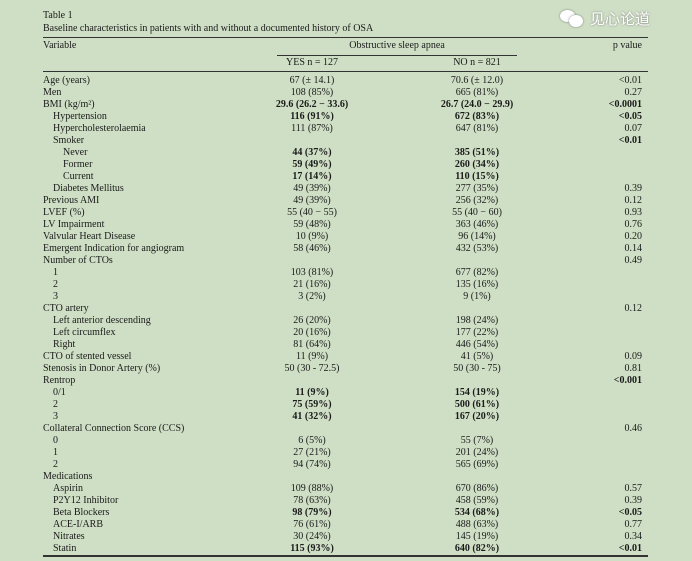 Image resolution: width=692 pixels, height=561 pixels. What do you see at coordinates (477, 452) in the screenshot?
I see `cell-no: 201 (24%)` at bounding box center [477, 452].